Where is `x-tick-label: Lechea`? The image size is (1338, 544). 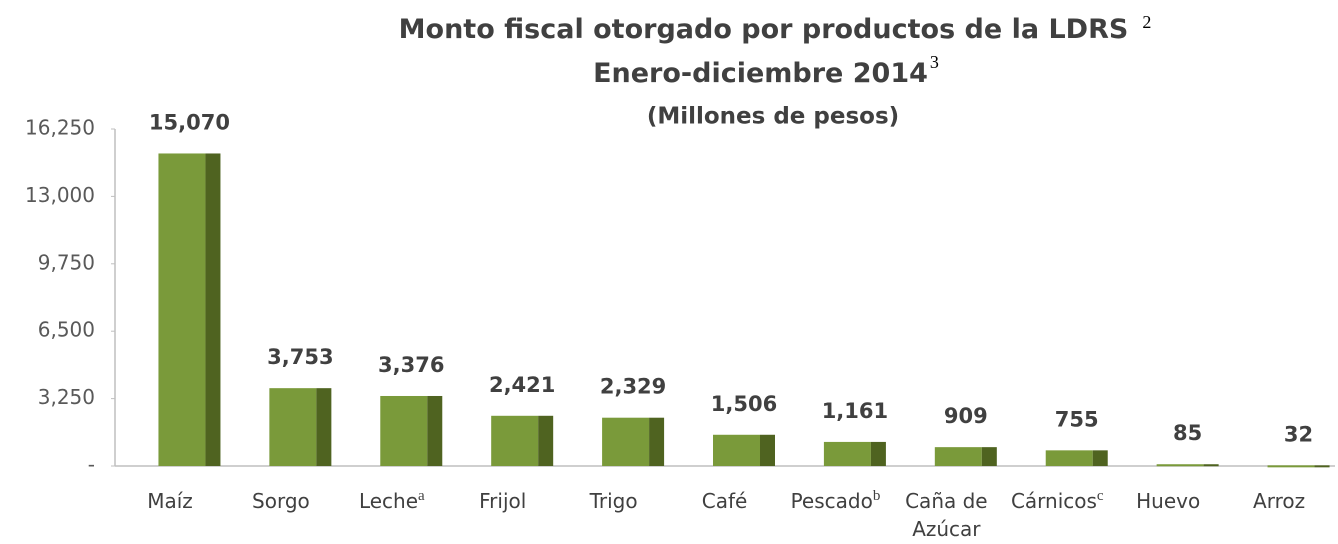 x-tick-label: Lechea is located at coordinates (392, 501).